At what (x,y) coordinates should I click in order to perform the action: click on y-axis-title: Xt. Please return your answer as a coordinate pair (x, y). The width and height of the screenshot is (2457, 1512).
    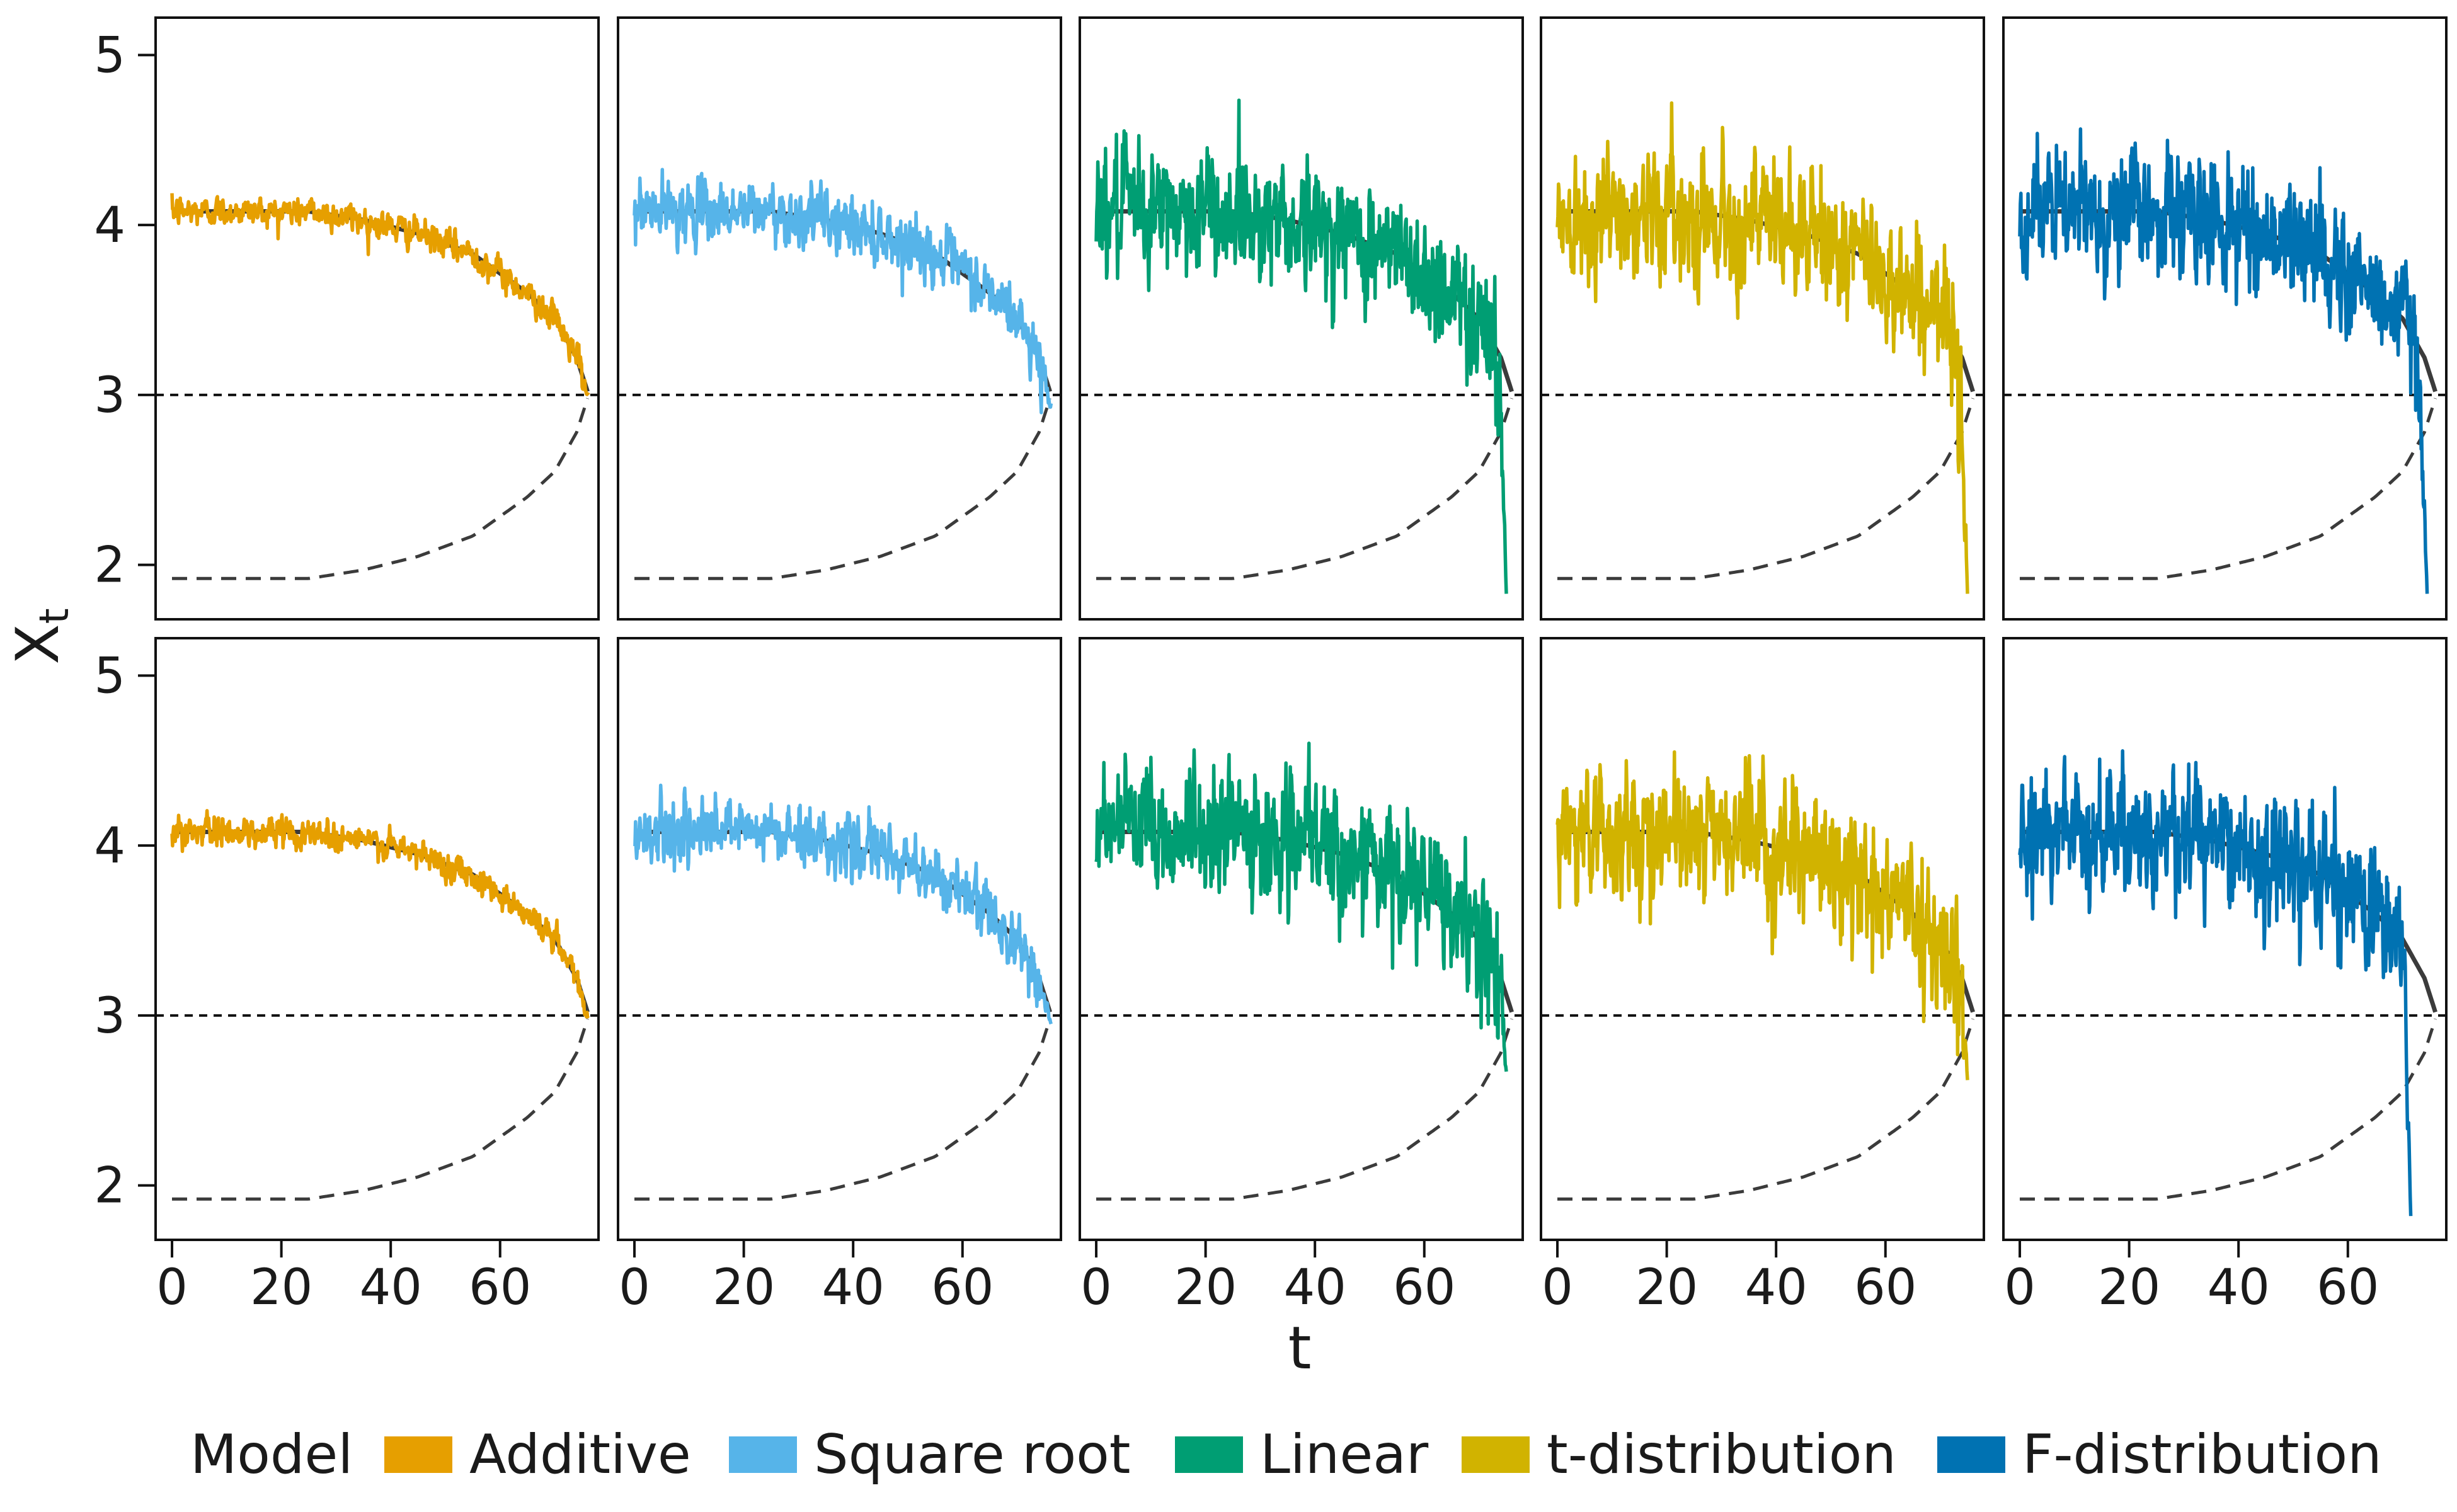
    Looking at the image, I should click on (41, 636).